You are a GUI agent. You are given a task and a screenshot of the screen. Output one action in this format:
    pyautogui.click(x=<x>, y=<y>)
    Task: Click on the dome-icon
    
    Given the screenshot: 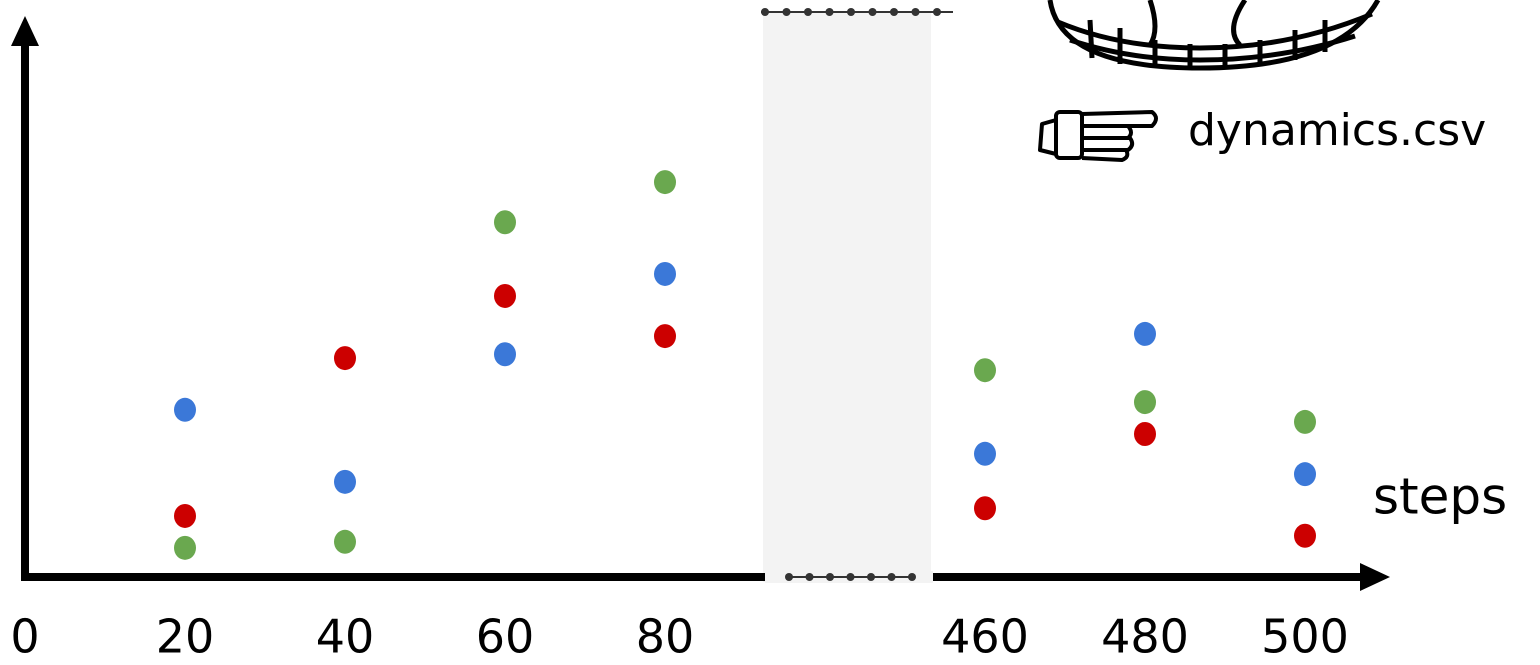 What is the action you would take?
    pyautogui.click(x=1214, y=35)
    